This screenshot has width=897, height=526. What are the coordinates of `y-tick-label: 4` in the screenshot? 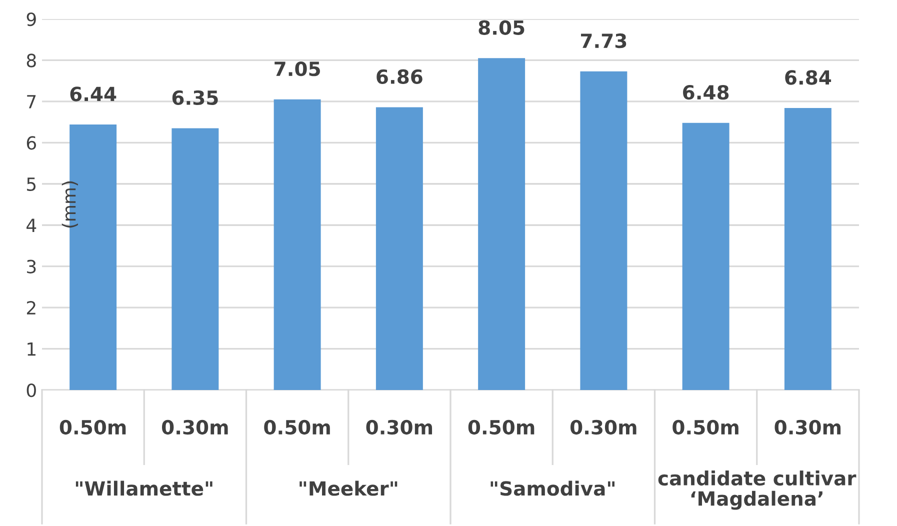 It's located at (31, 225).